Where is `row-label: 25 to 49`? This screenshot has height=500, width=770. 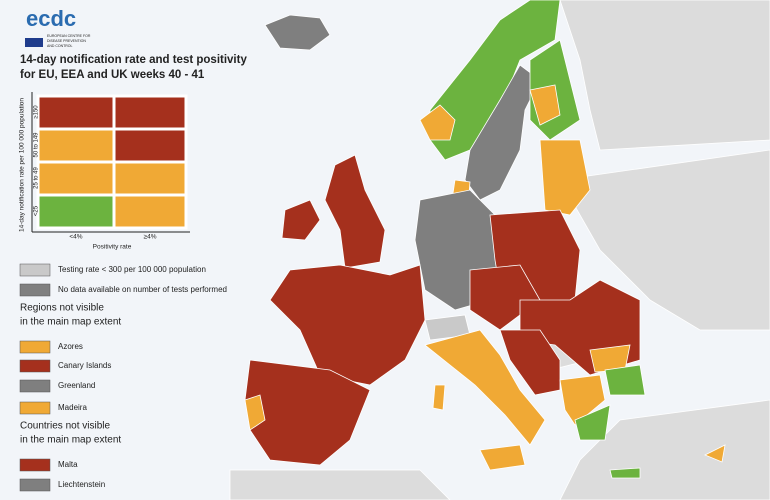 row-label: 25 to 49 is located at coordinates (37, 177).